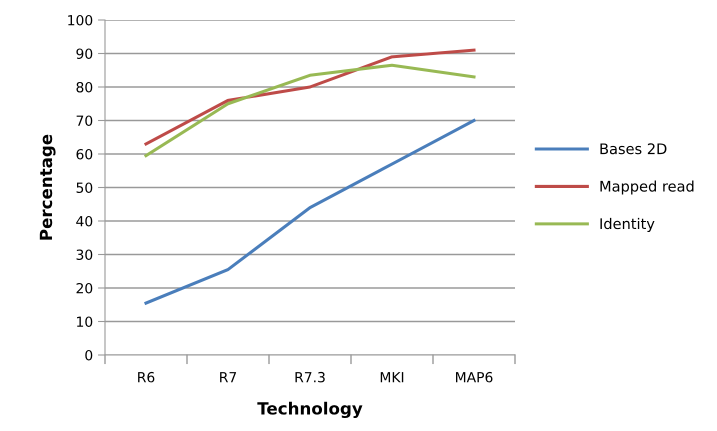  What do you see at coordinates (146, 377) in the screenshot?
I see `x-tick-label: R6` at bounding box center [146, 377].